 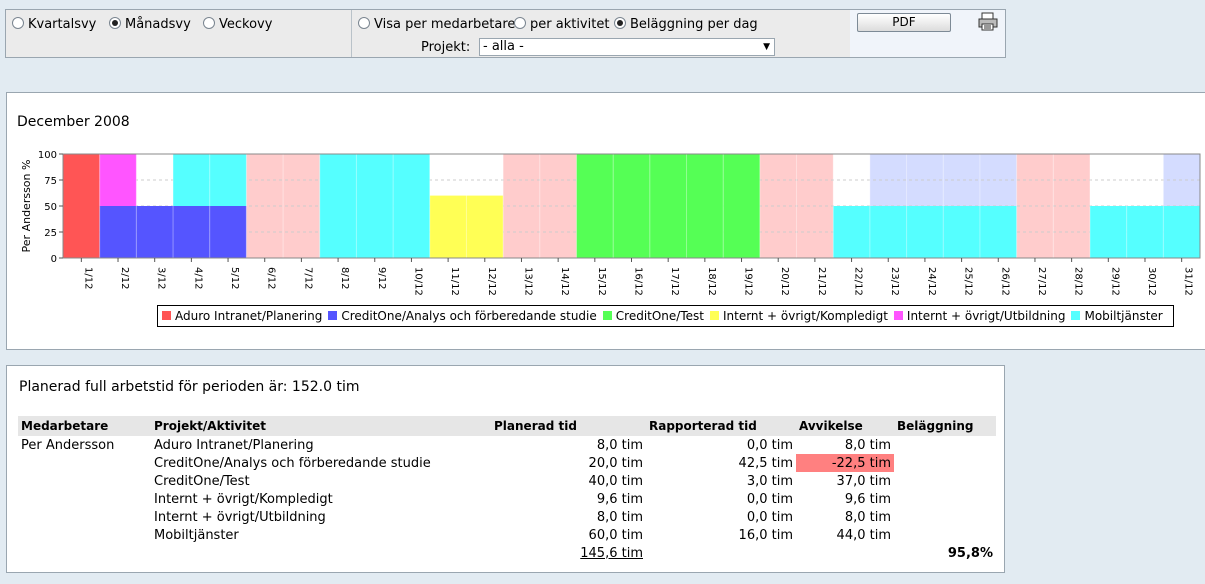 I want to click on x-tick-label: 30/12, so click(x=1151, y=281).